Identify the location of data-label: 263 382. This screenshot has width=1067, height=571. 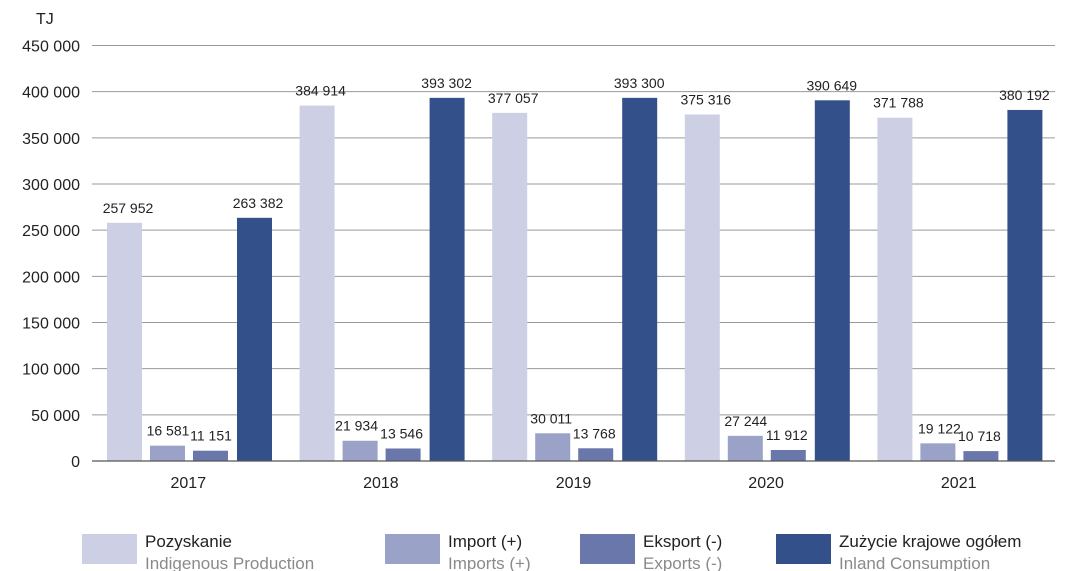
(258, 203).